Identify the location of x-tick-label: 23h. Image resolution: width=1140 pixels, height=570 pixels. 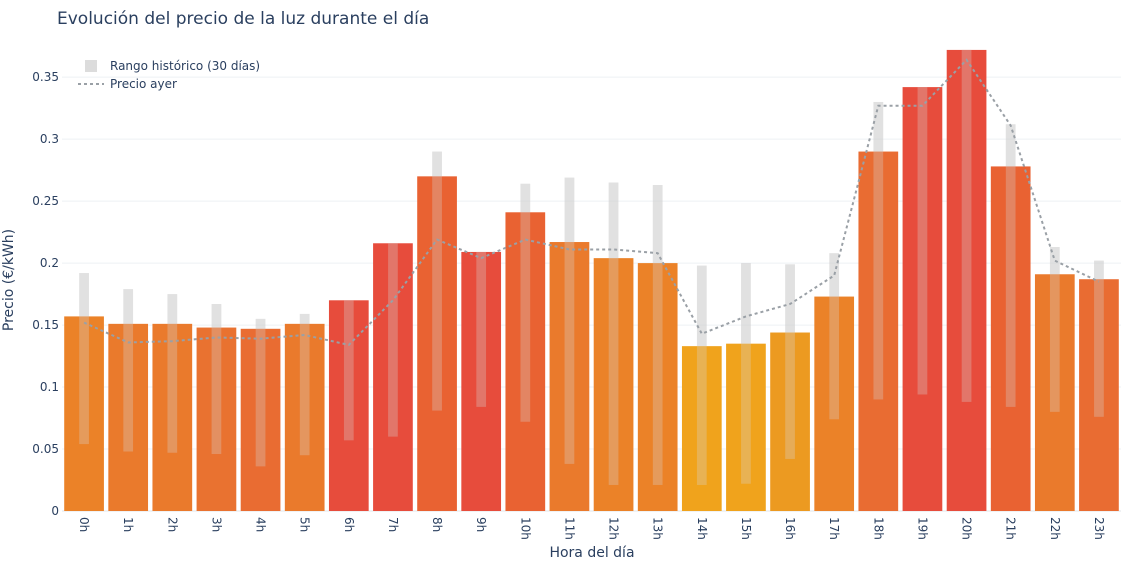
(1099, 528).